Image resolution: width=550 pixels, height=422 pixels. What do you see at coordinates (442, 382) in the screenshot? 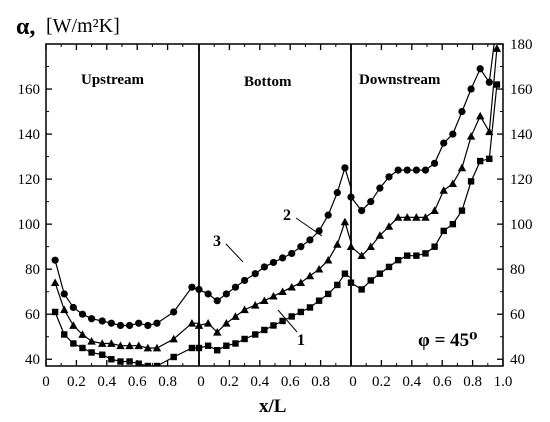
I see `x-tick-label: 0.6` at bounding box center [442, 382].